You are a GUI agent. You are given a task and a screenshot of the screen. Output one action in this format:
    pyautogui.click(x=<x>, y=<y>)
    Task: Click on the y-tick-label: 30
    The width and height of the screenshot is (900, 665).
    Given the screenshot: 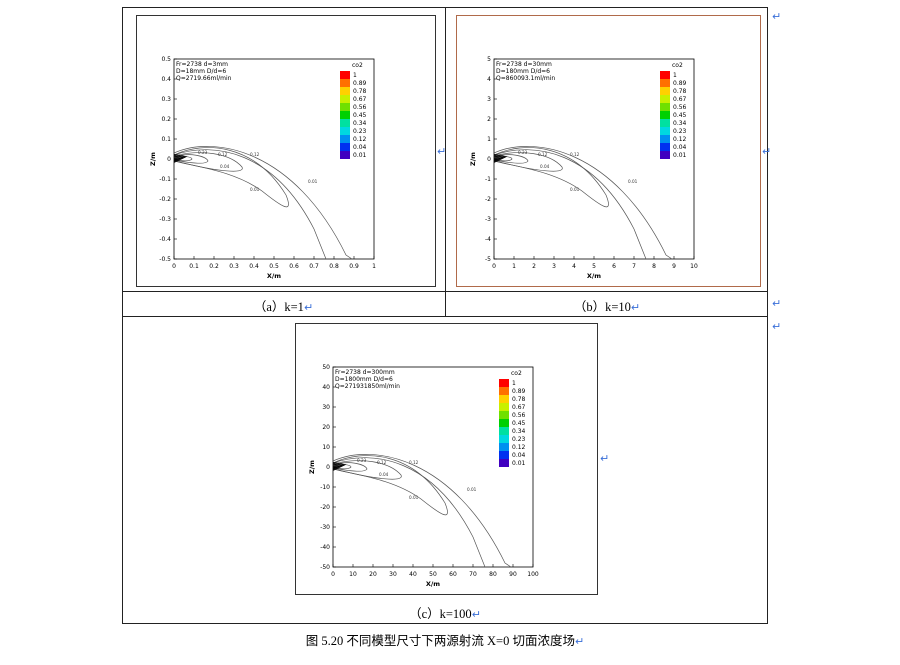 What is the action you would take?
    pyautogui.click(x=326, y=407)
    